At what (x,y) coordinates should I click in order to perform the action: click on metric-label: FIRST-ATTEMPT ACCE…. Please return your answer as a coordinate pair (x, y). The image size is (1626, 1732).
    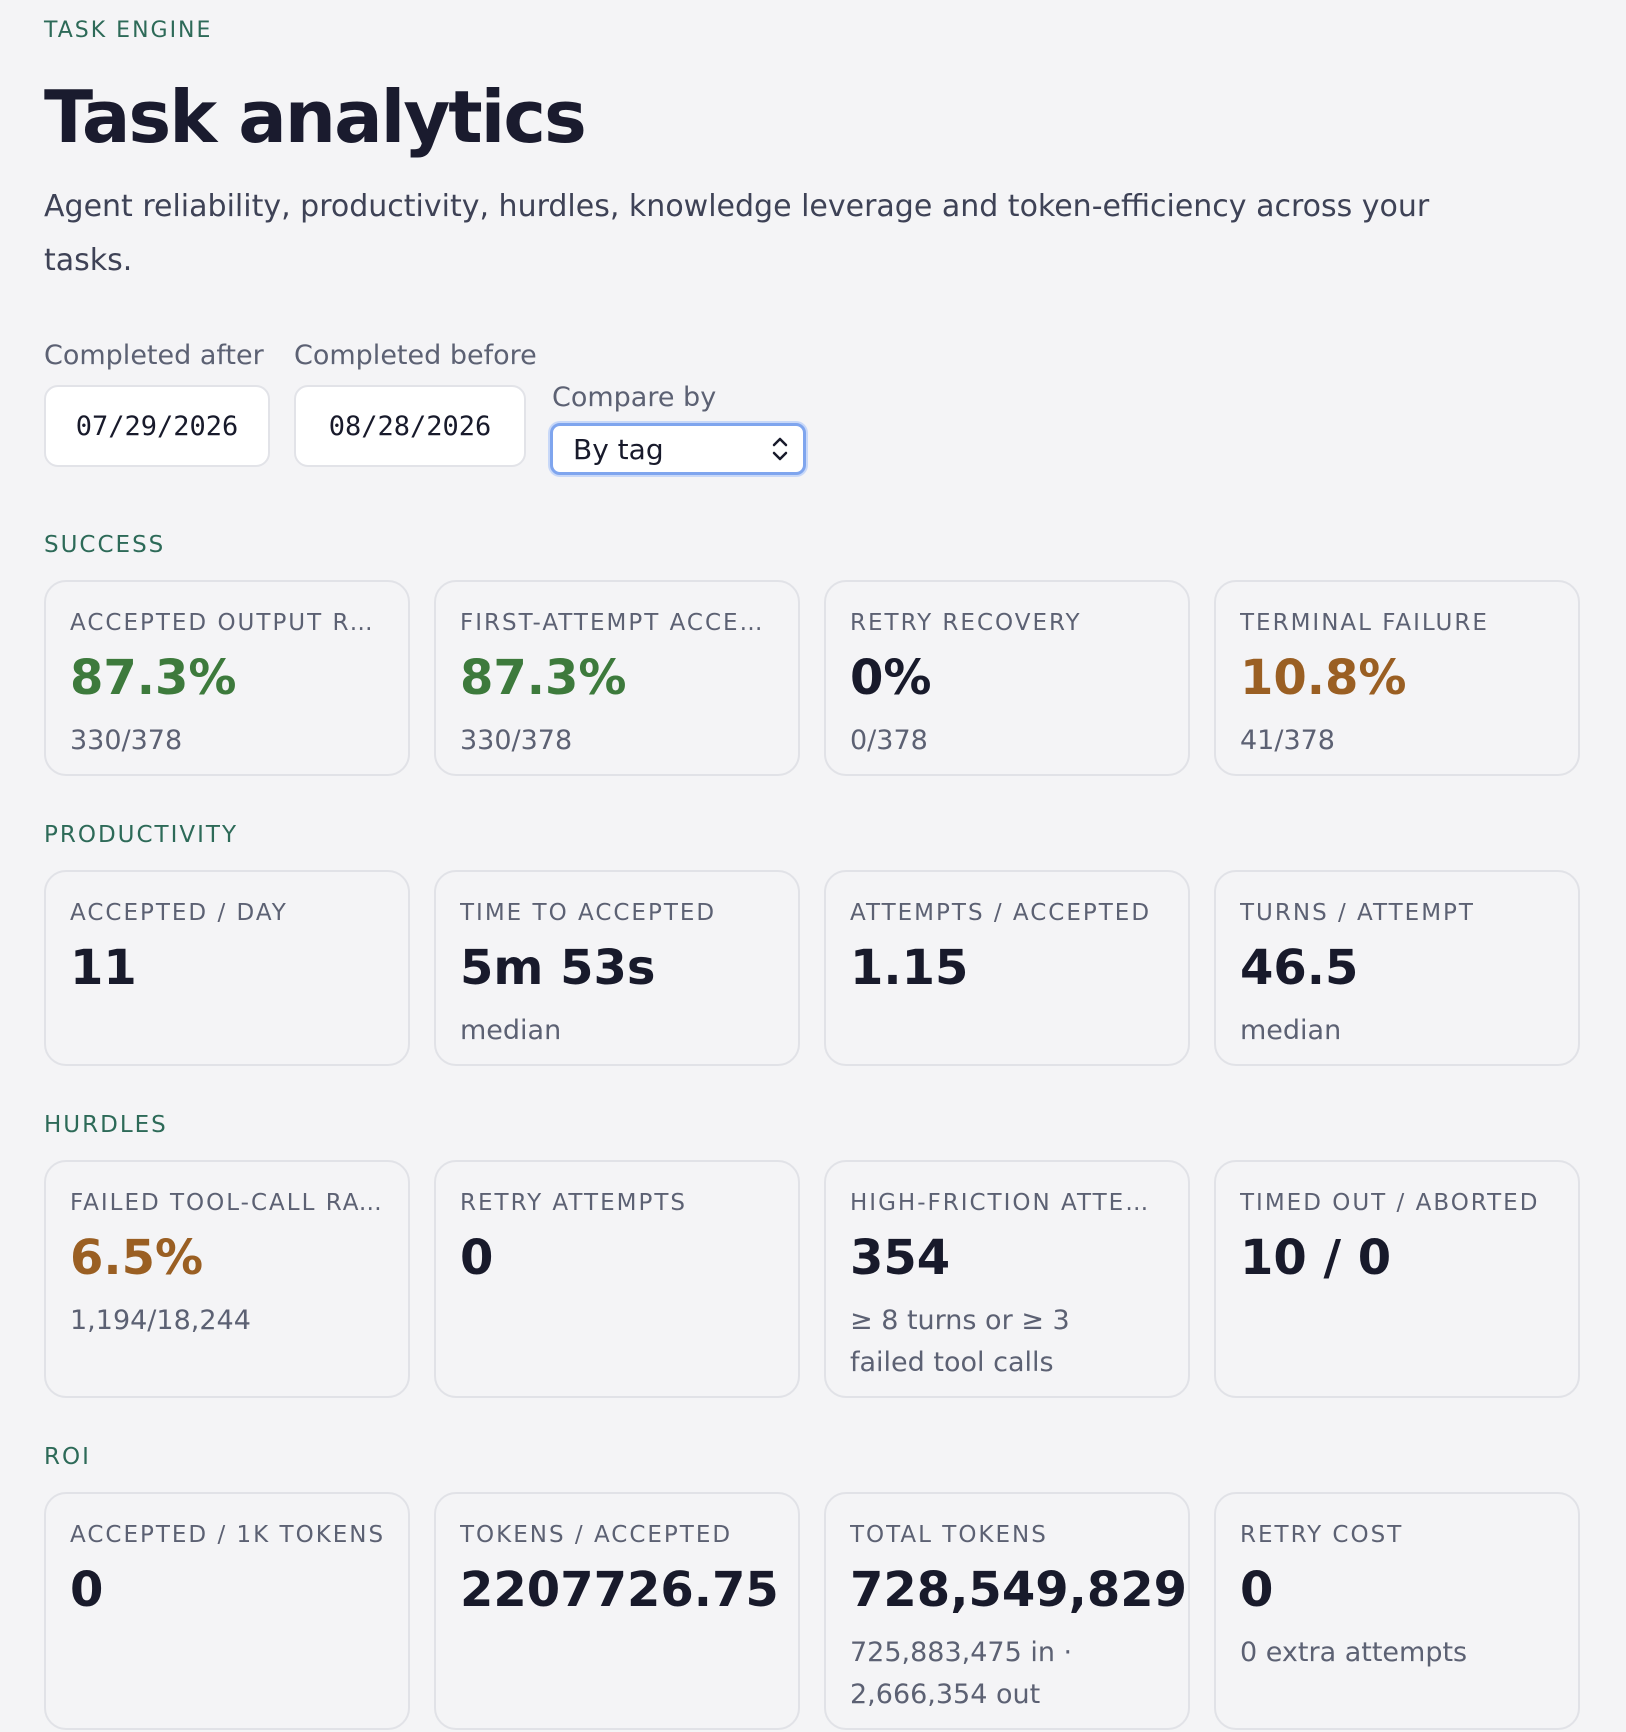
    Looking at the image, I should click on (612, 623).